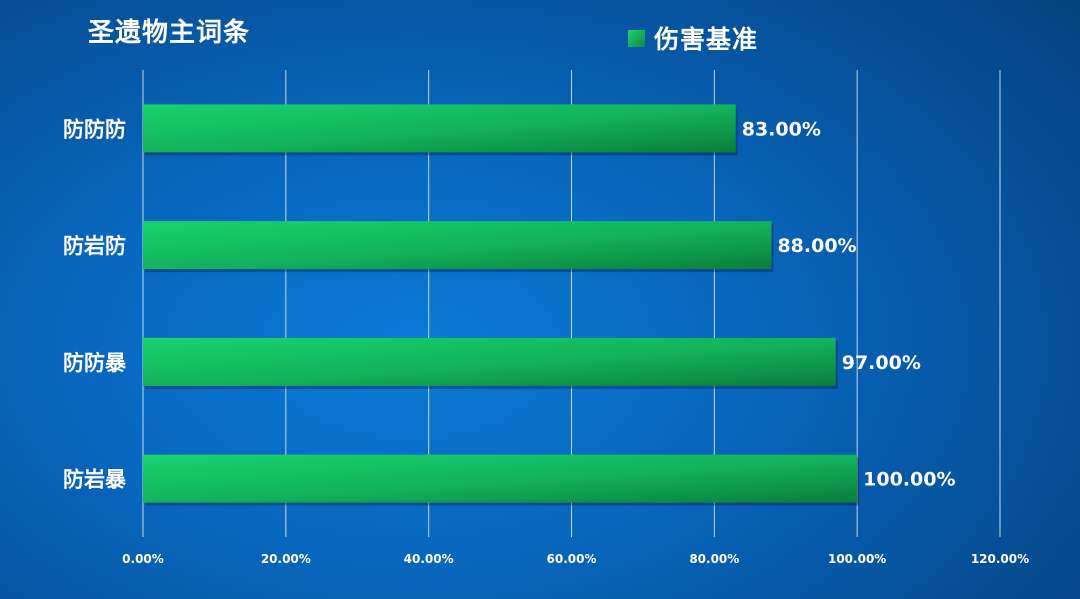  I want to click on data-label: 97.00%, so click(881, 363).